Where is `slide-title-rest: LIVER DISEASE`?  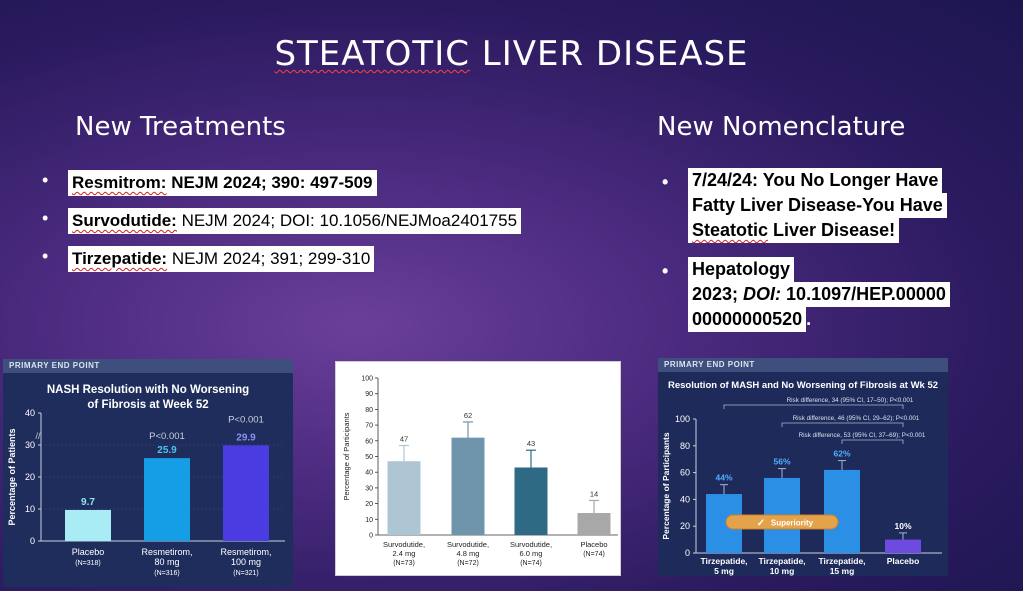
slide-title-rest: LIVER DISEASE is located at coordinates (609, 54).